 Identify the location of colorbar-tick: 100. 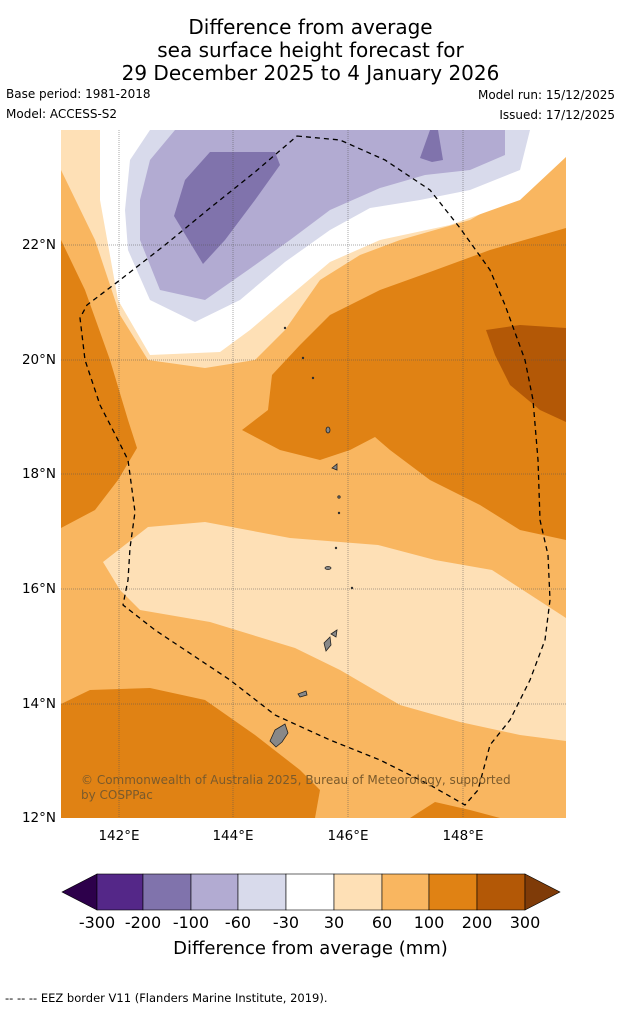
(429, 922).